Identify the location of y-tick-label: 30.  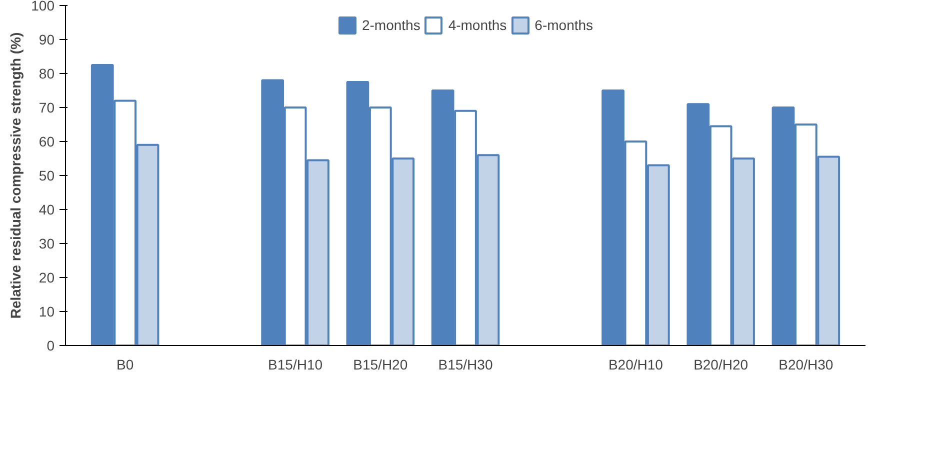
(46, 244).